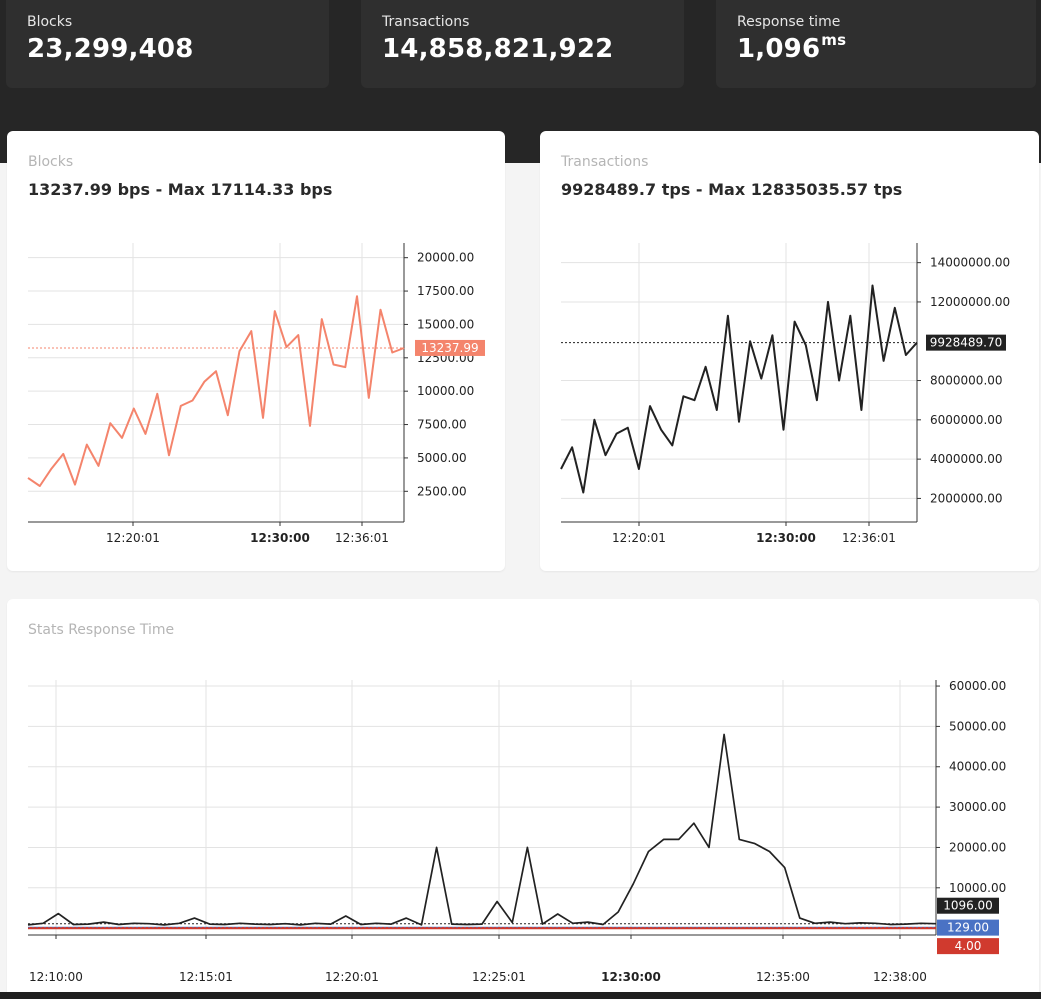 This screenshot has width=1041, height=999. Describe the element at coordinates (498, 49) in the screenshot. I see `stat-value: 14,858,821,922` at that location.